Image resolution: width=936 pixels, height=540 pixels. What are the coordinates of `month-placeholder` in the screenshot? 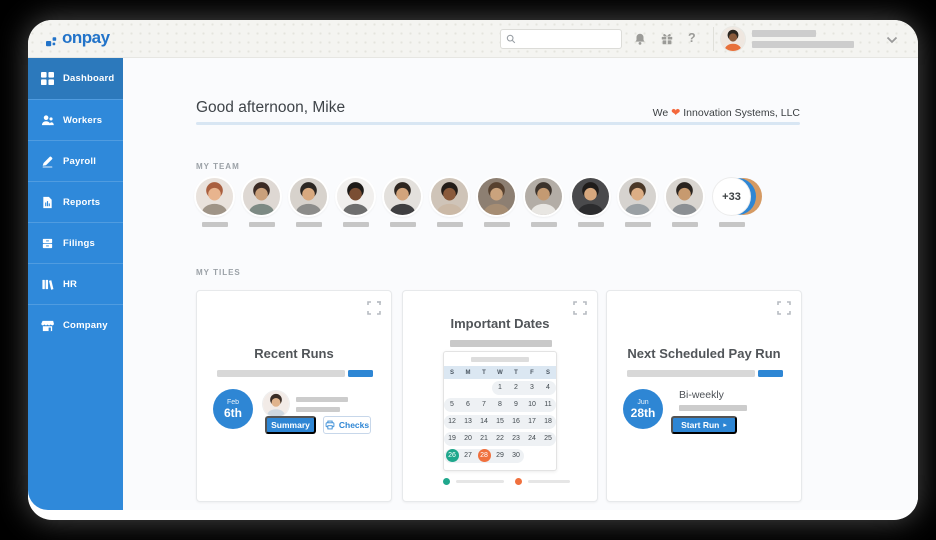 It's located at (500, 359).